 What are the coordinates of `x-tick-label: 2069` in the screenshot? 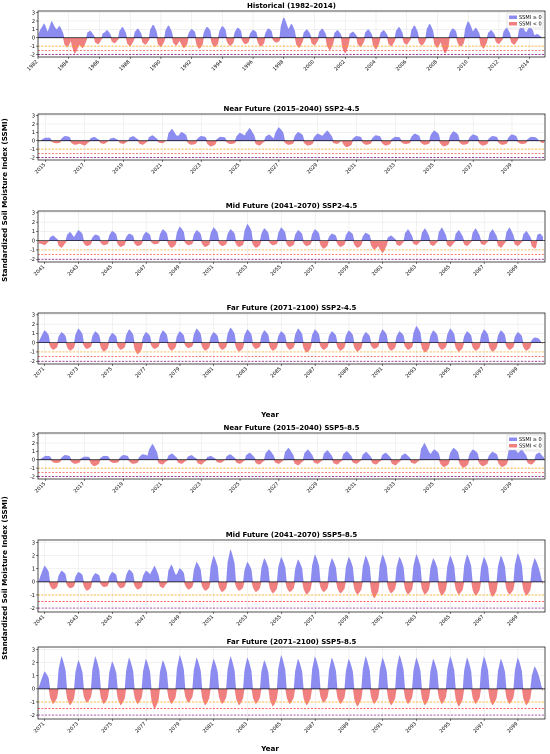 It's located at (512, 620).